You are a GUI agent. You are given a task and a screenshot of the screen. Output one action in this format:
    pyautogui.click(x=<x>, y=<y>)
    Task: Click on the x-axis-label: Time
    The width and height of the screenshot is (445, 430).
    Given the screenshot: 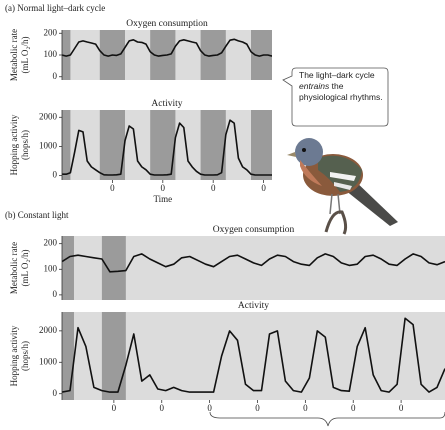 What is the action you would take?
    pyautogui.click(x=162, y=199)
    